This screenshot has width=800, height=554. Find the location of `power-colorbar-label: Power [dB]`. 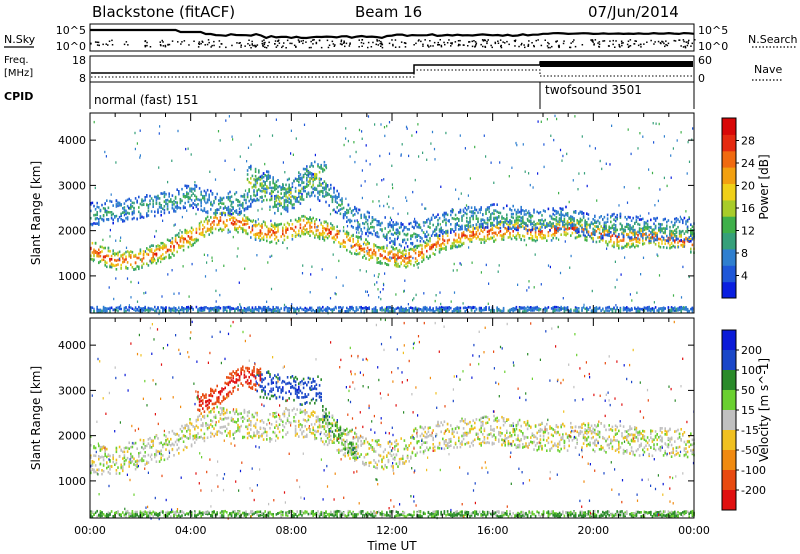

power-colorbar-label: Power [dB] is located at coordinates (764, 186).